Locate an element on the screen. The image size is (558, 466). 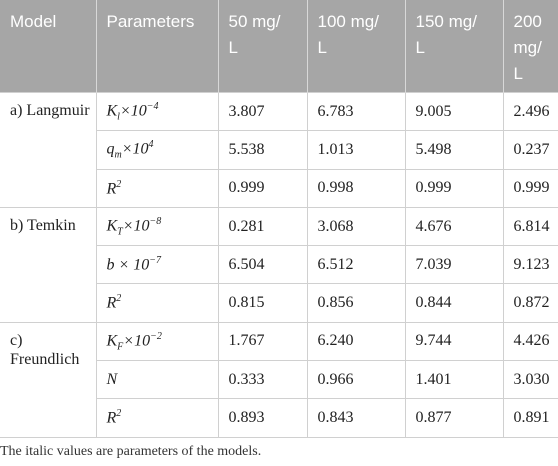
header-text: 200 mg/L is located at coordinates (527, 47).